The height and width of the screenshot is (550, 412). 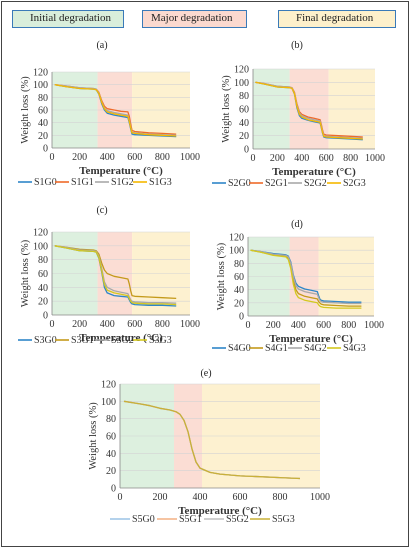 What do you see at coordinates (298, 325) in the screenshot?
I see `chart-3-xtick-label: 400` at bounding box center [298, 325].